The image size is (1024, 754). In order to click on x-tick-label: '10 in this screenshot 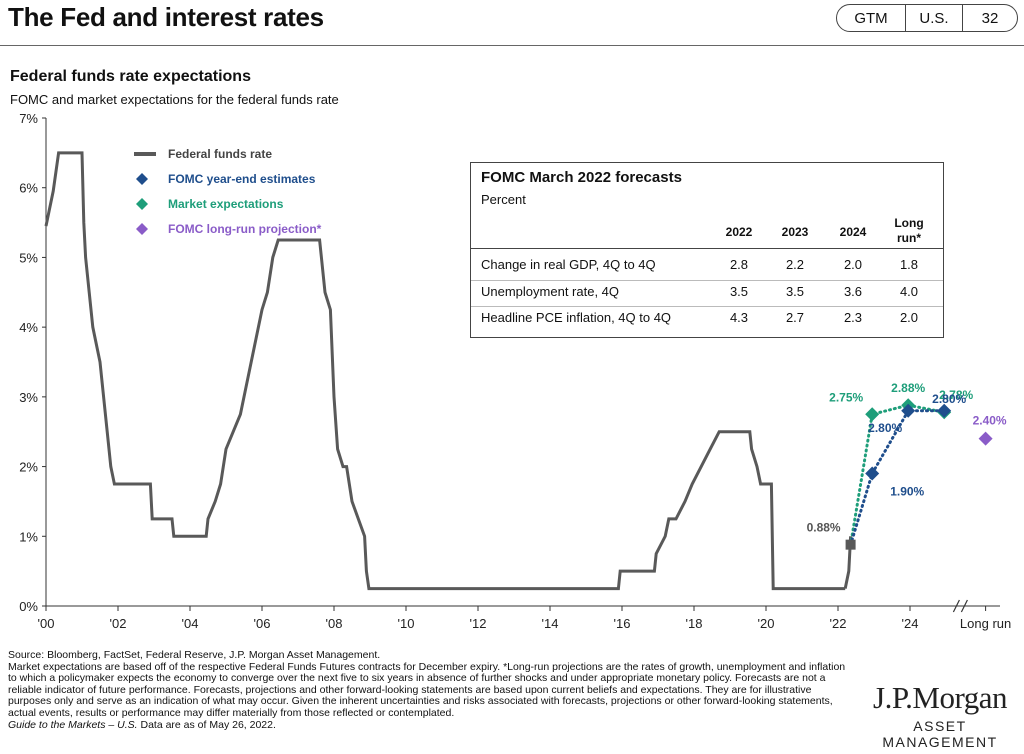, I will do `click(406, 623)`.